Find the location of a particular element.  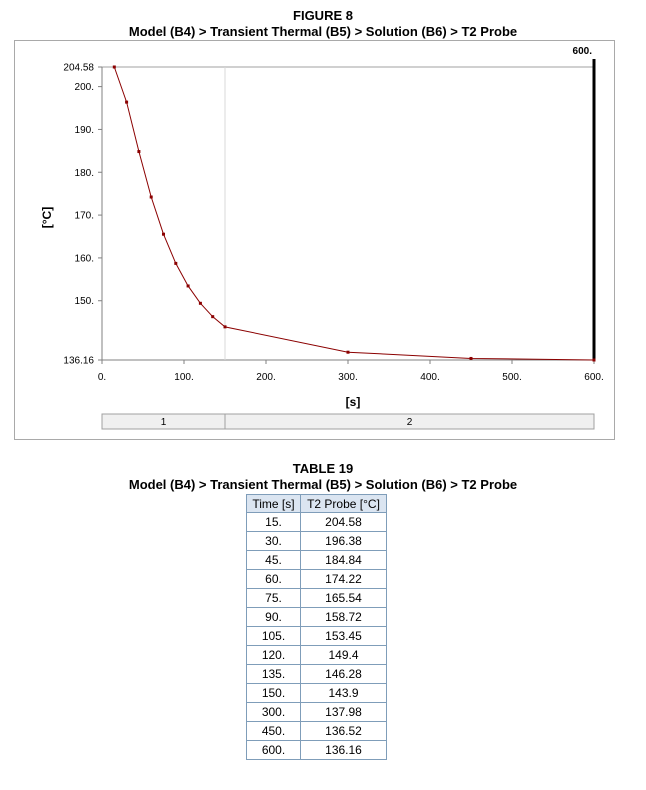

time-cell: 15. is located at coordinates (273, 522).